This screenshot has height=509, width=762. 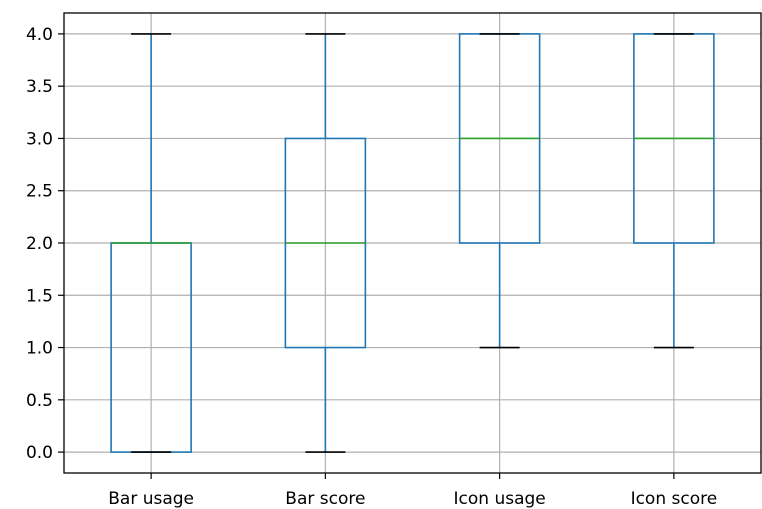 I want to click on y-tick-label: 3.5, so click(x=39, y=87).